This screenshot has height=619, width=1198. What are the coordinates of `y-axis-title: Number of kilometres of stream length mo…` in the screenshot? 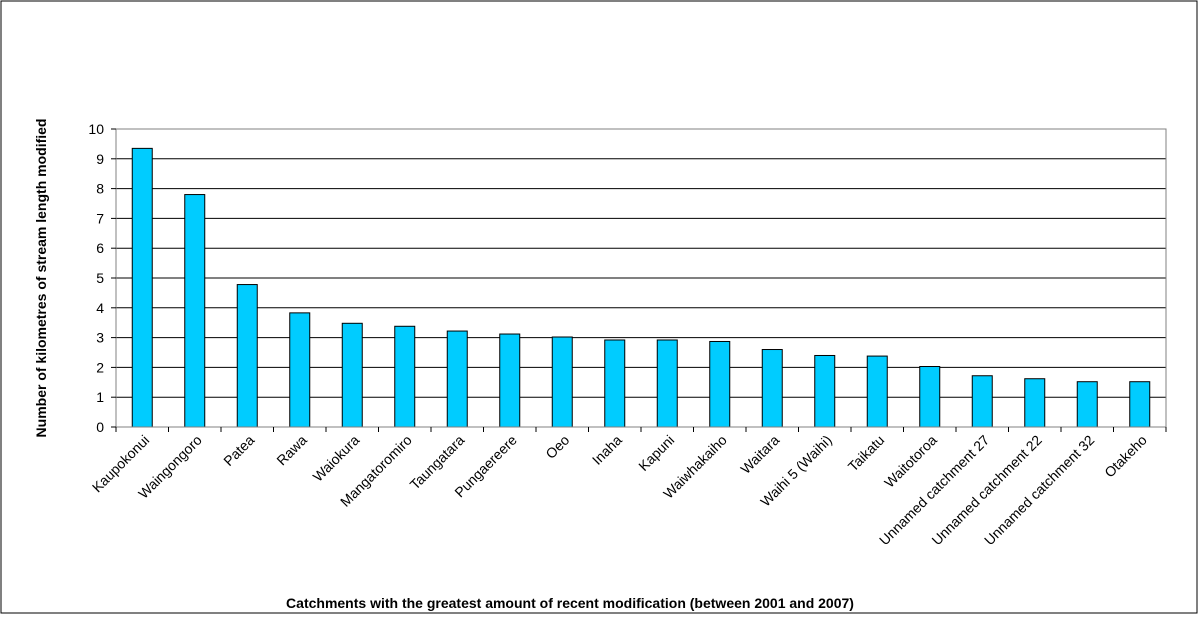 It's located at (41, 278).